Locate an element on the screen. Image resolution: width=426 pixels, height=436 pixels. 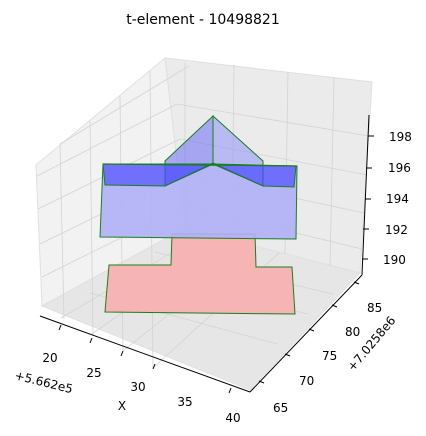
y-axis-offset: +7.0258e6 is located at coordinates (372, 344).